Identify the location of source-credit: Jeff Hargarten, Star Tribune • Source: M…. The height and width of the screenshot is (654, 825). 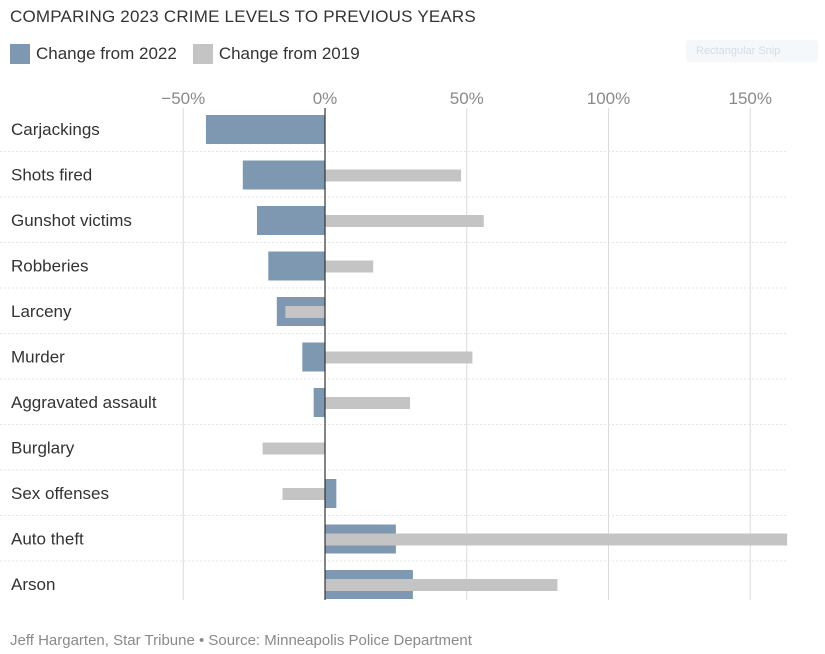
(241, 640).